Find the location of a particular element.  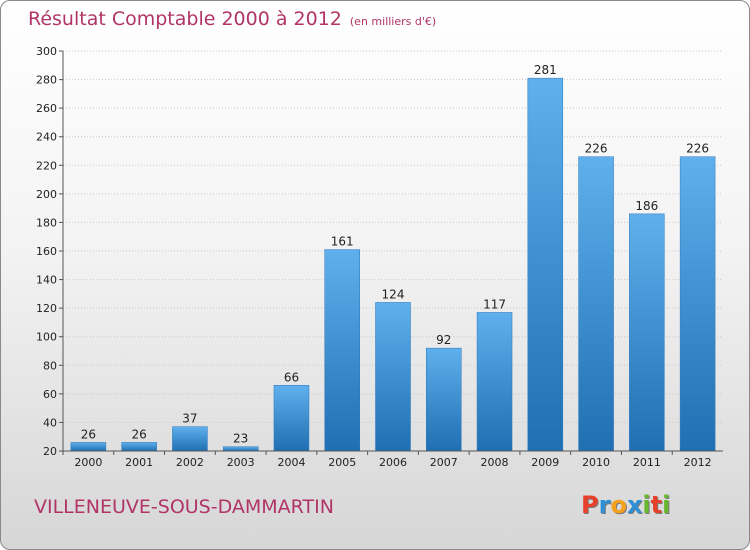

logo-letter: x is located at coordinates (634, 505).